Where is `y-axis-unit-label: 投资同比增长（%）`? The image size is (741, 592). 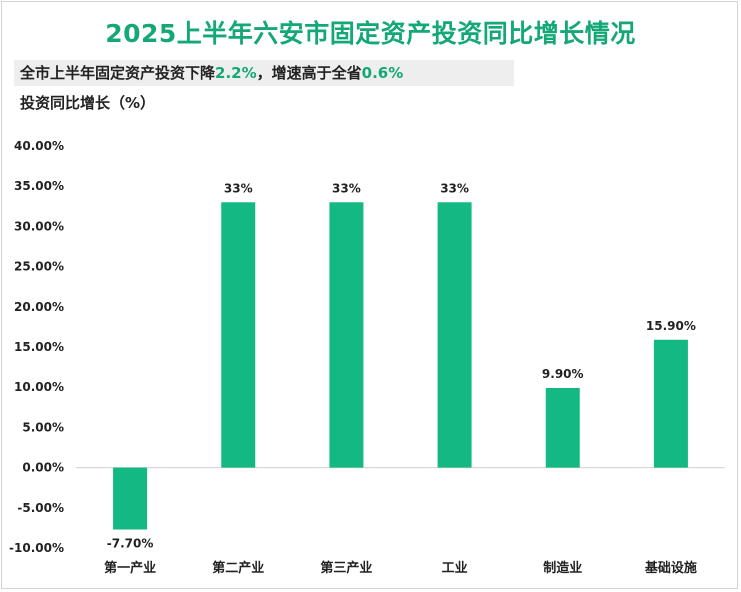 y-axis-unit-label: 投资同比增长（%） is located at coordinates (88, 103).